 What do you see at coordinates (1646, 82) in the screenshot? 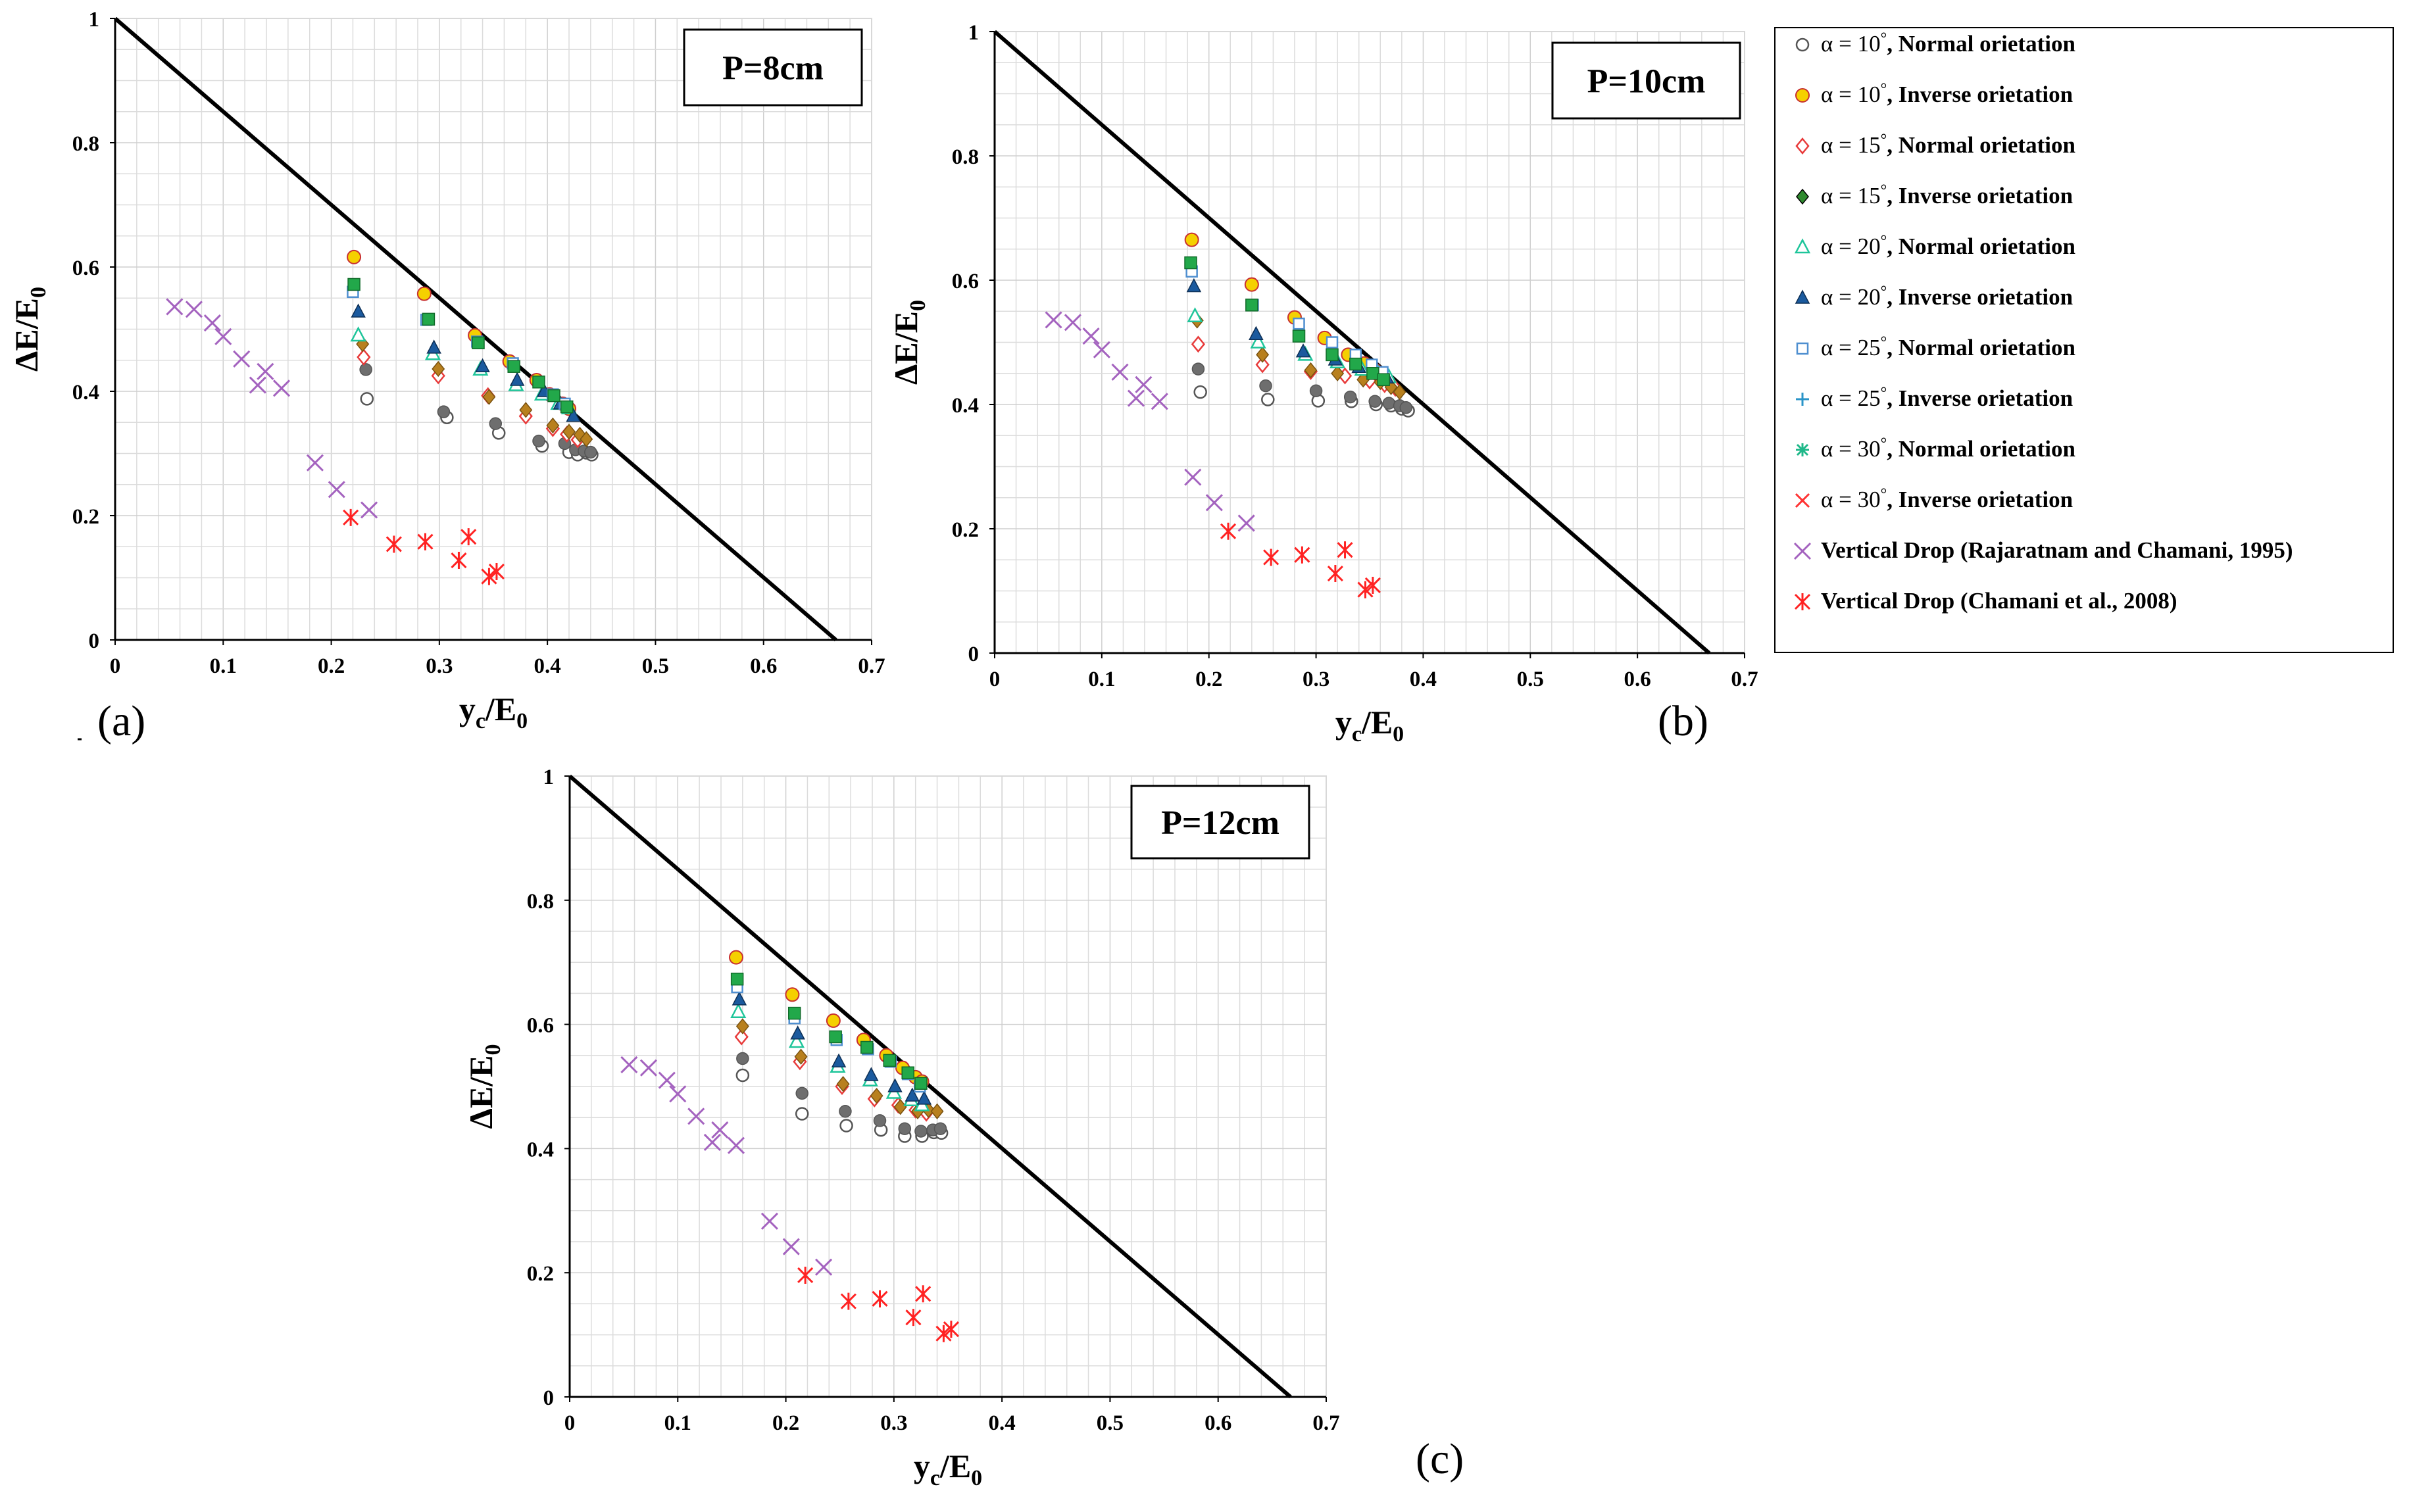
I see `panel-title: P=10cm` at bounding box center [1646, 82].